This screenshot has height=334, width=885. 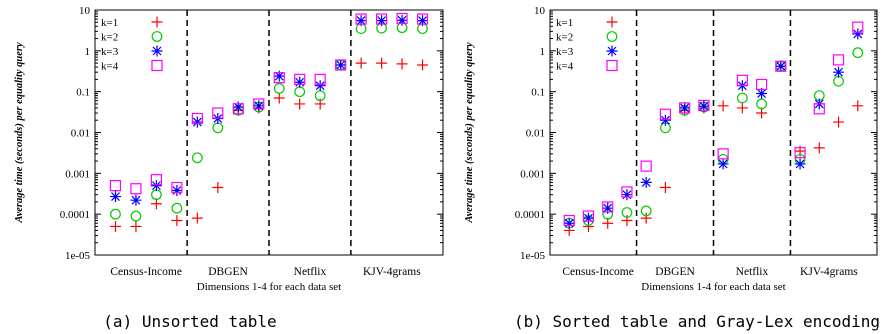 What do you see at coordinates (310, 272) in the screenshot?
I see `category-label: Netflix` at bounding box center [310, 272].